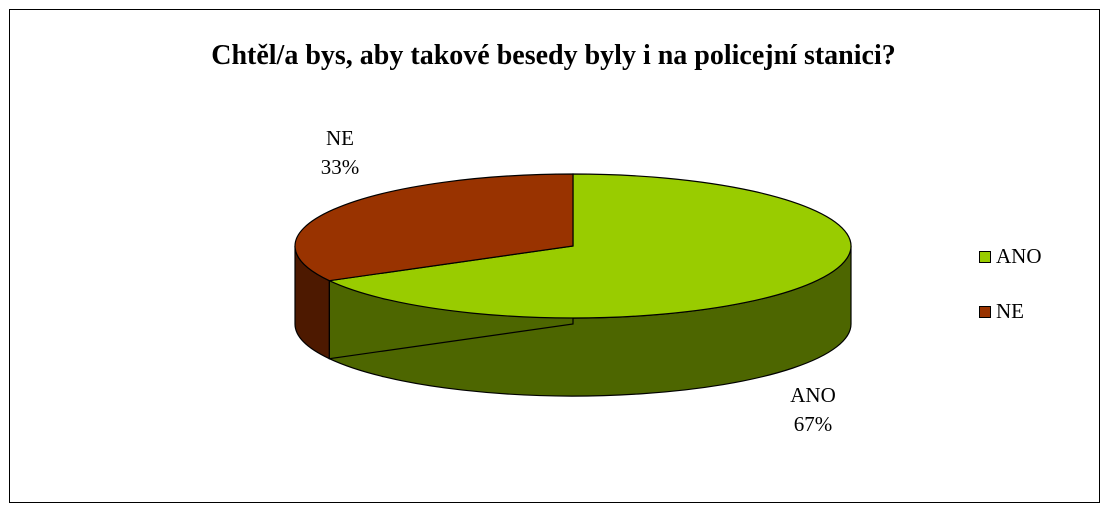 This screenshot has height=510, width=1107. Describe the element at coordinates (589, 246) in the screenshot. I see `pie-slice-ano` at that location.